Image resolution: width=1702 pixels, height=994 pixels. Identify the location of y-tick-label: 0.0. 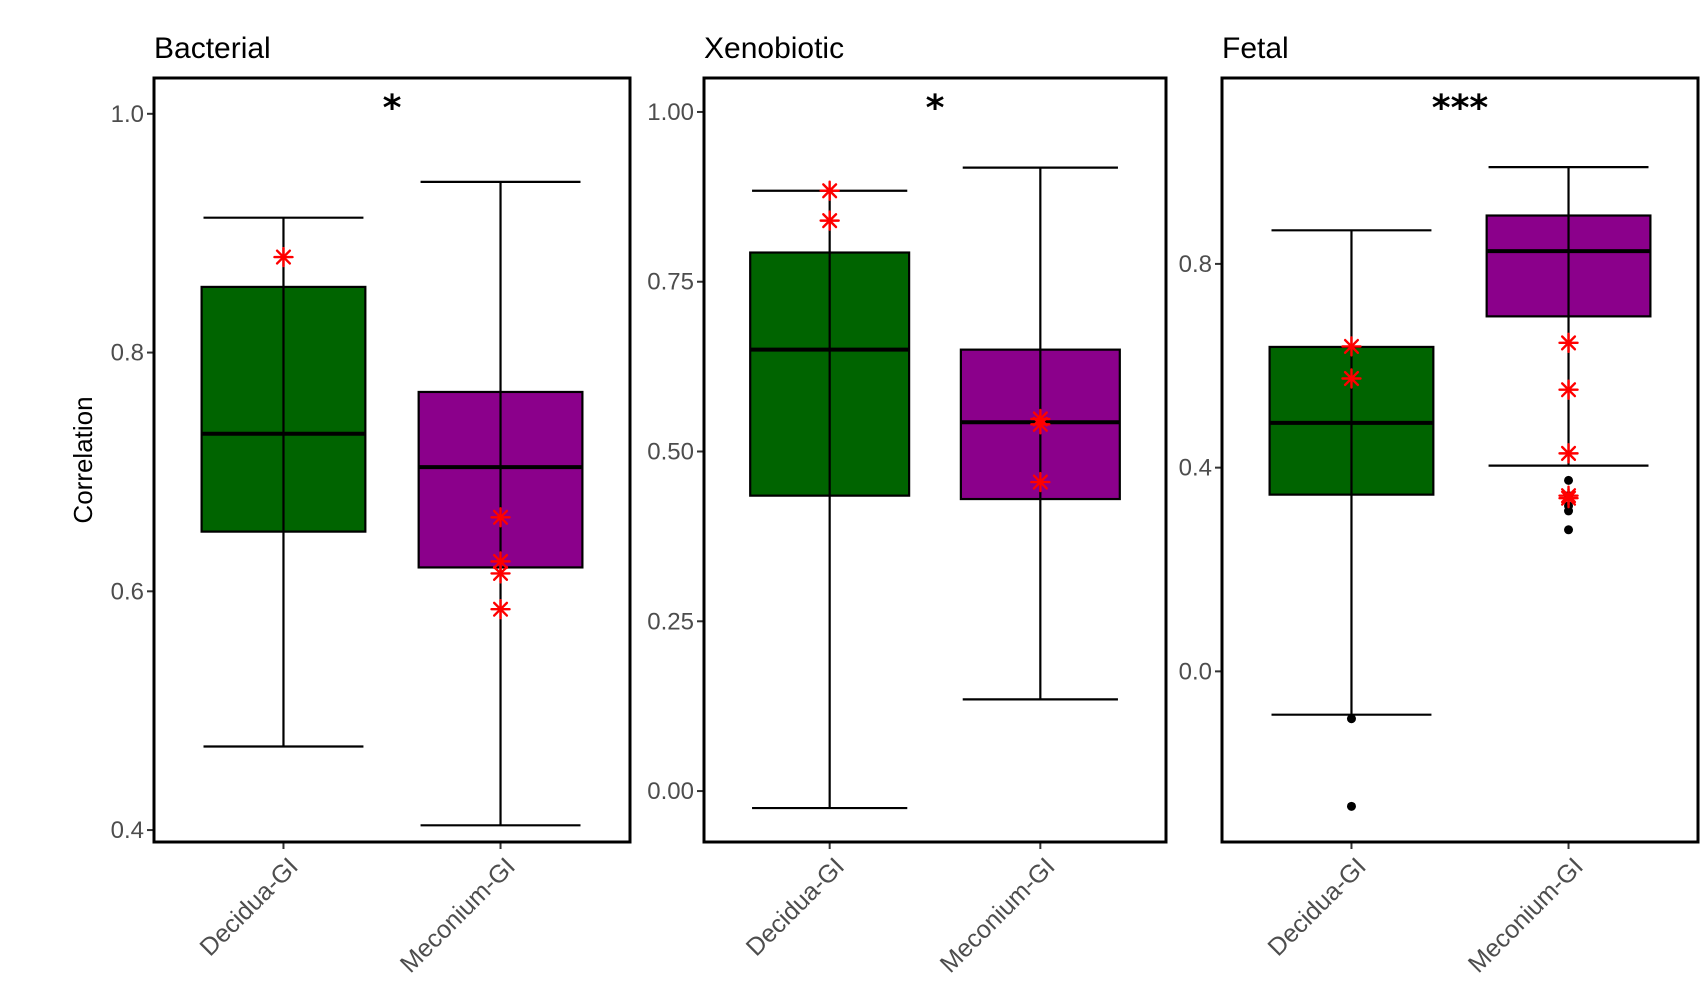
(1195, 671).